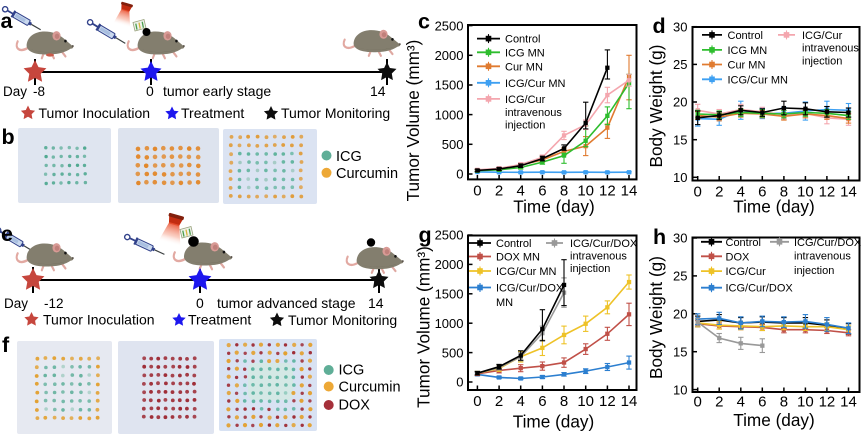 This screenshot has width=865, height=440. I want to click on svg-text: f, so click(6, 345).